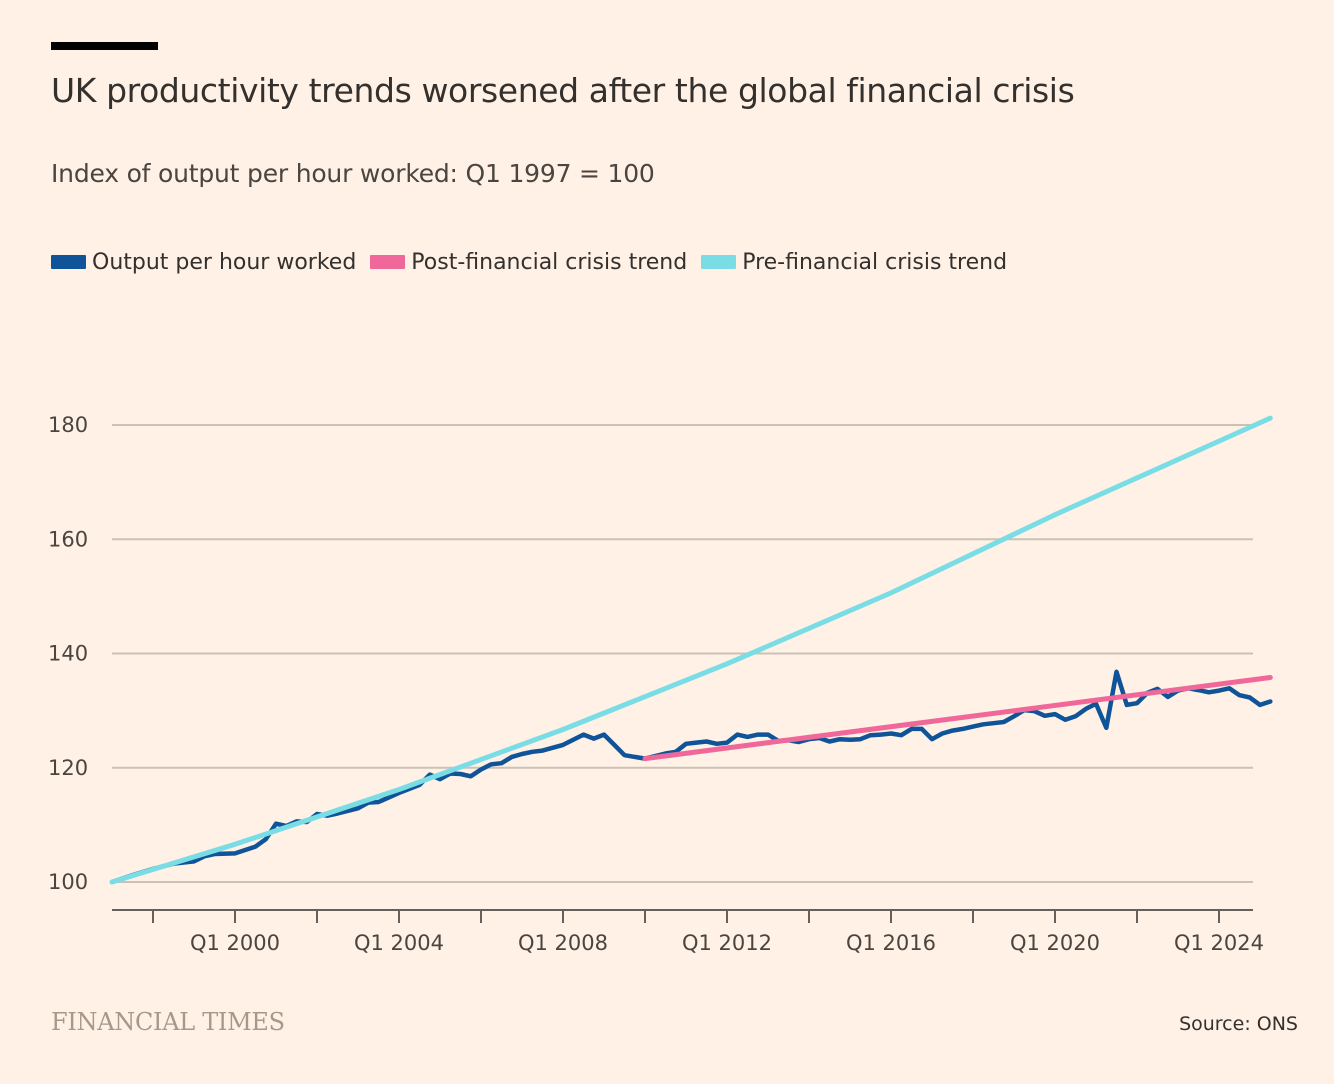 This screenshot has width=1334, height=1084. I want to click on y-tick-label: 180, so click(68, 425).